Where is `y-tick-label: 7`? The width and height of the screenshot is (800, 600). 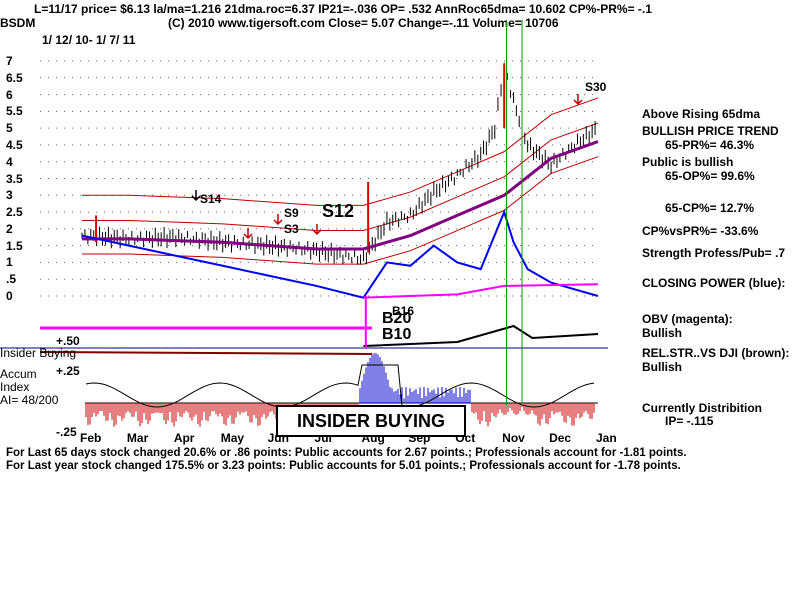 y-tick-label: 7 is located at coordinates (9, 61).